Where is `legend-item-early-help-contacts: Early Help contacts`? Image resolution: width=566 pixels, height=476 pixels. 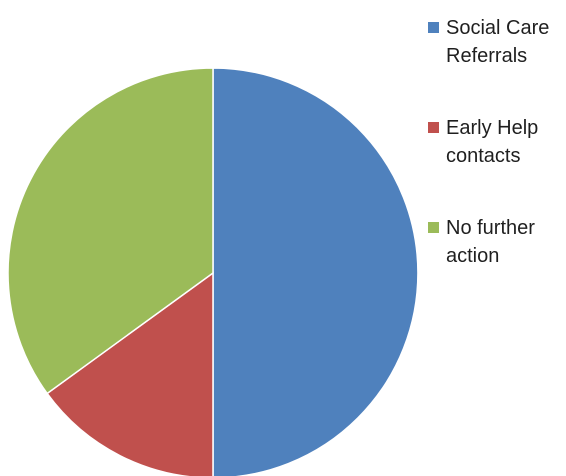
legend-item-early-help-contacts: Early Help contacts is located at coordinates (495, 164).